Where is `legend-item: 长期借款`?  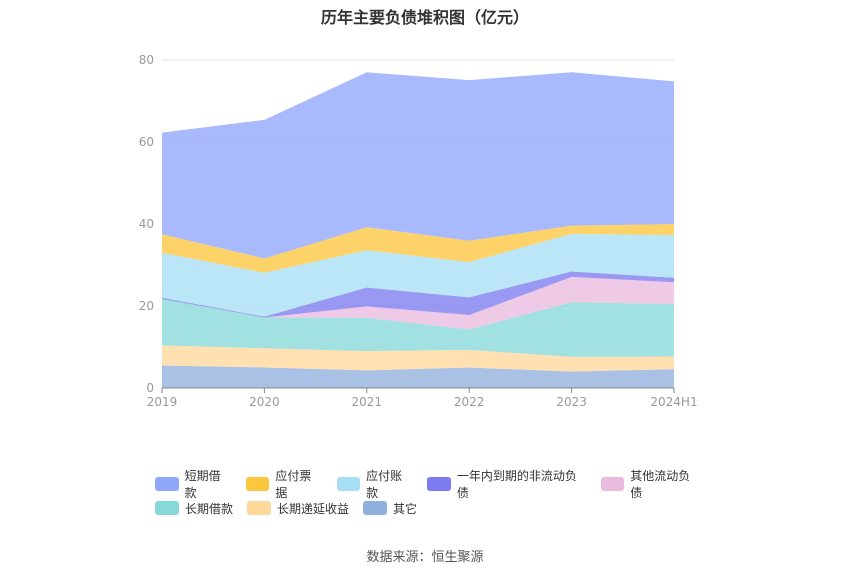
legend-item: 长期借款 is located at coordinates (194, 508).